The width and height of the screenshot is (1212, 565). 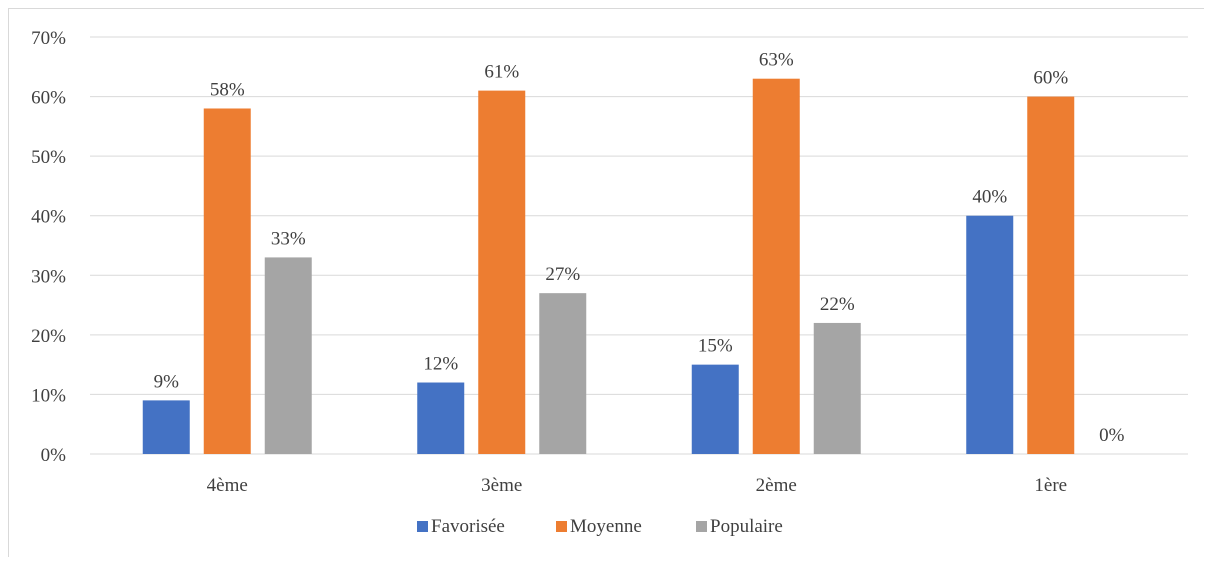 What do you see at coordinates (715, 346) in the screenshot?
I see `data-label: 15%` at bounding box center [715, 346].